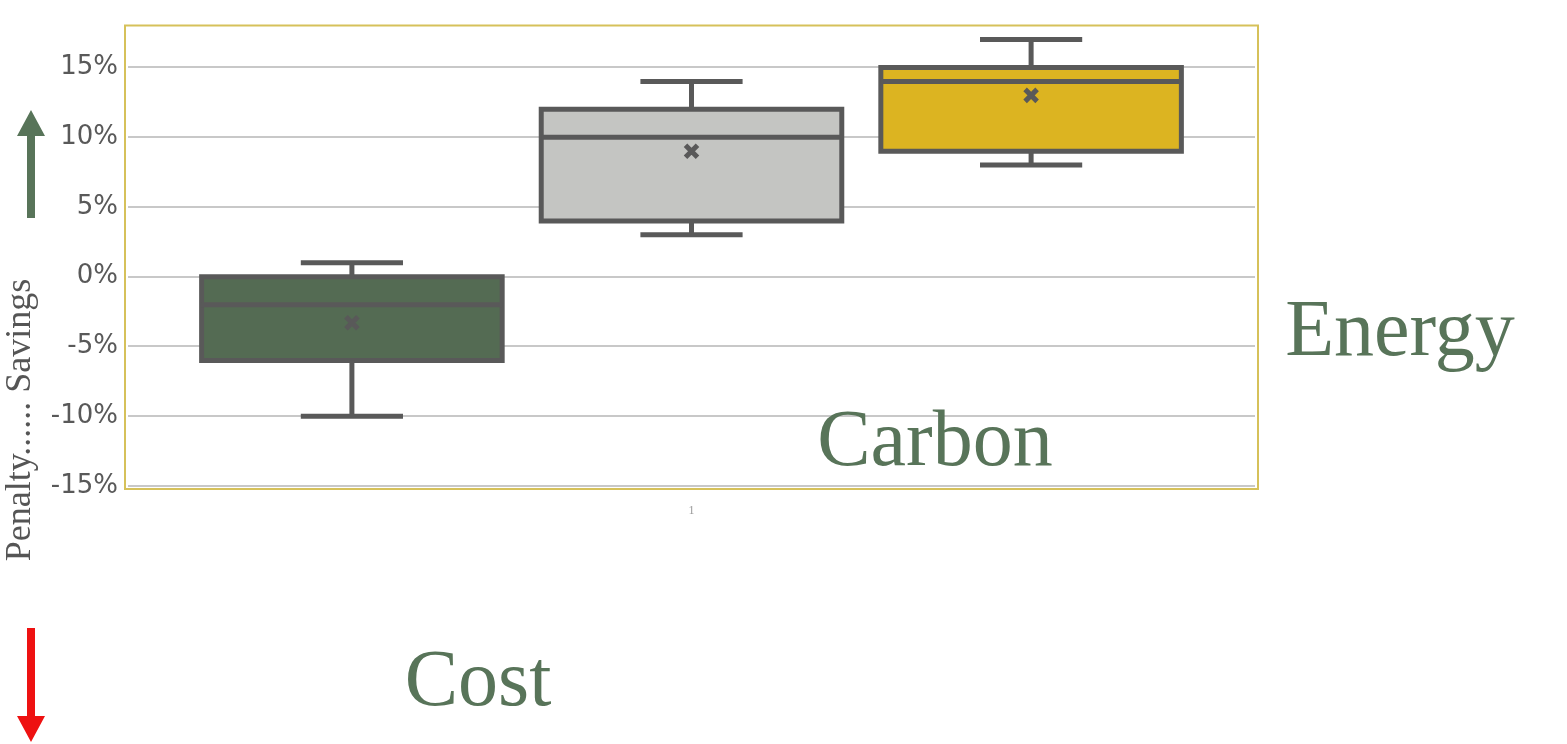  I want to click on y-tick-label: 0%, so click(97, 274).